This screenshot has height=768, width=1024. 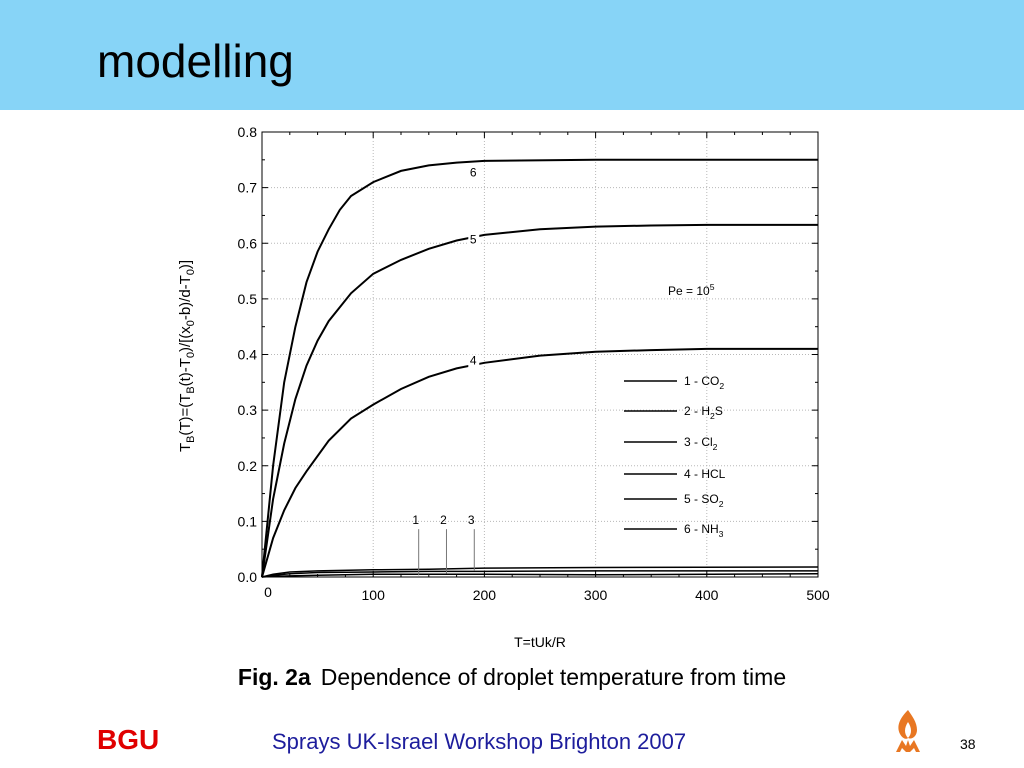 I want to click on flame-base, so click(x=908, y=746).